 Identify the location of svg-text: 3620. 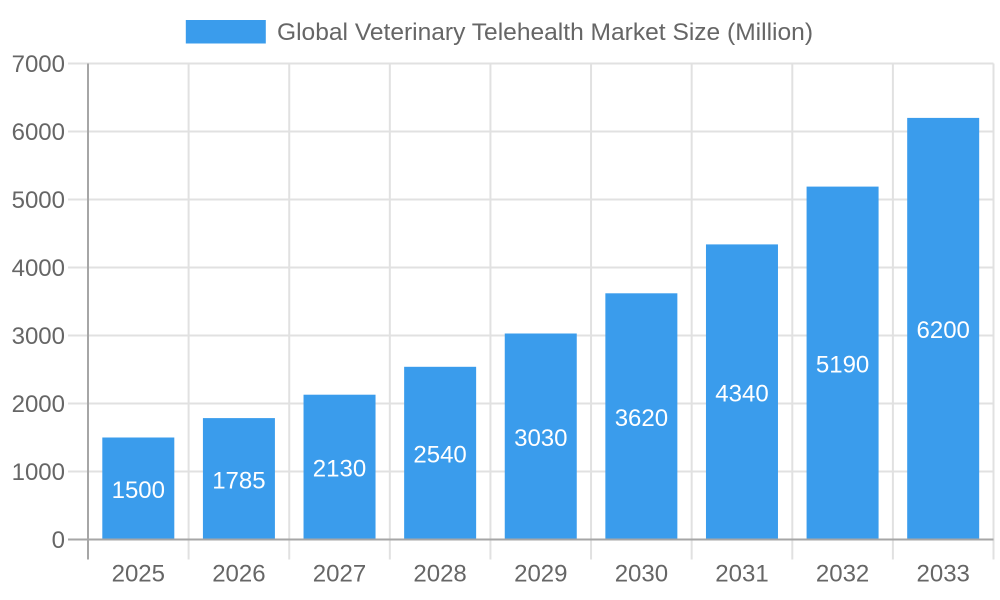
(641, 418).